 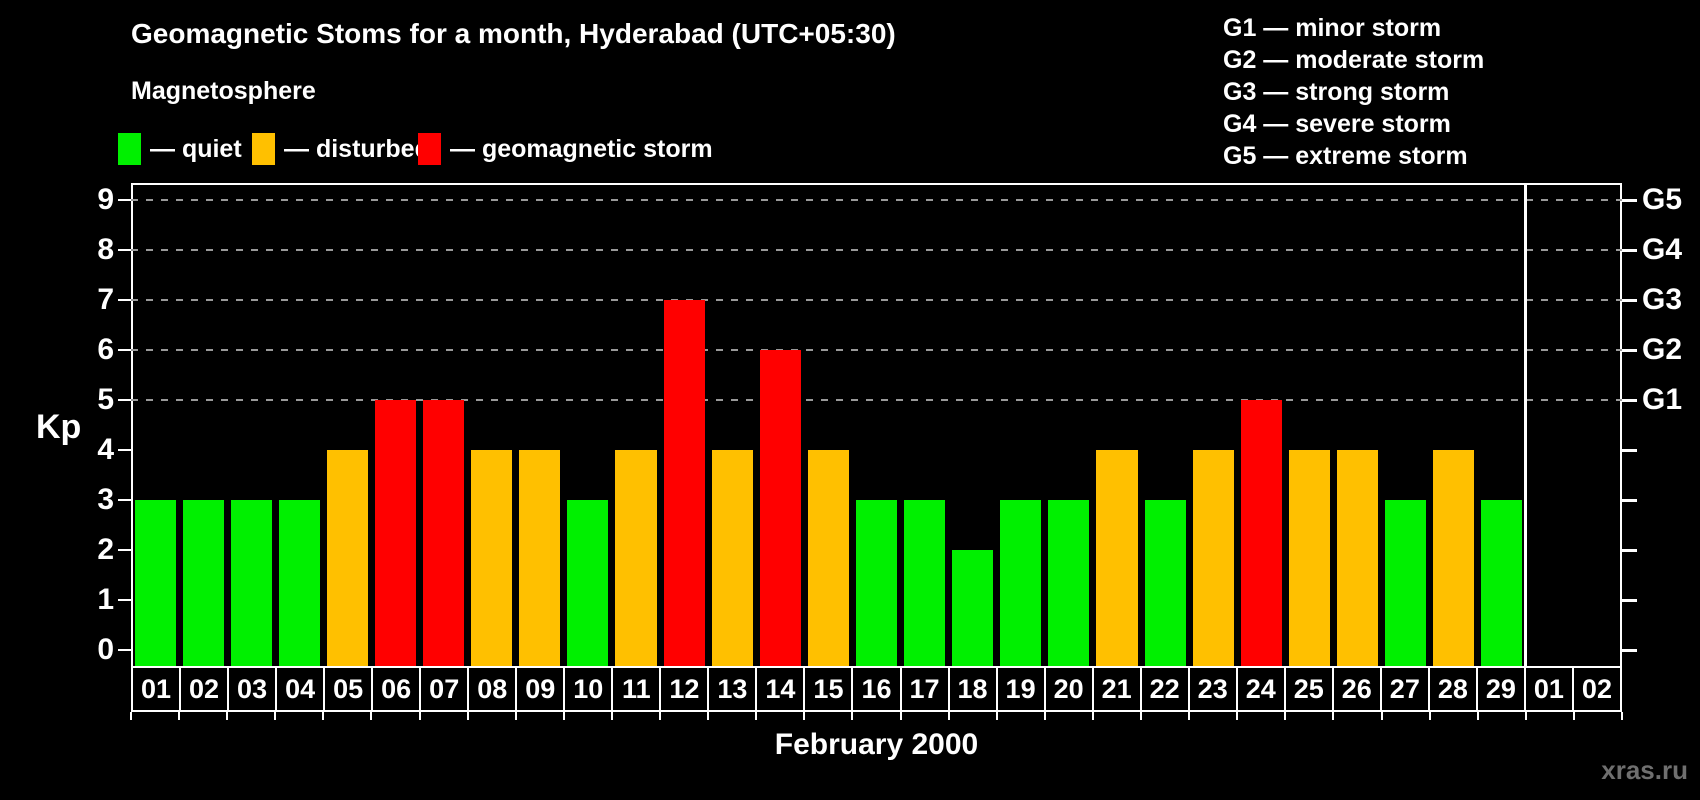 What do you see at coordinates (1336, 92) in the screenshot?
I see `g-scale-legend-g3: G3 — strong storm` at bounding box center [1336, 92].